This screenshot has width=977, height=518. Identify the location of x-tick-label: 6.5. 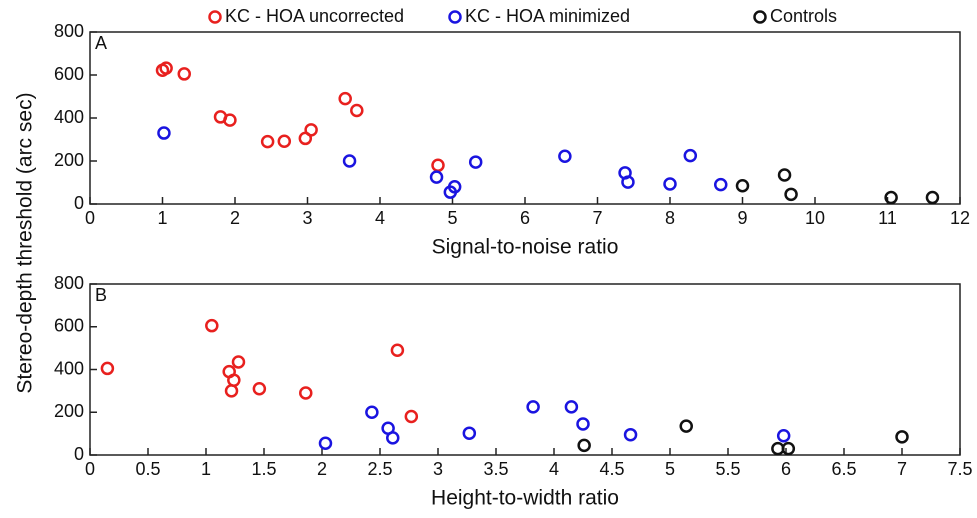
(843, 469).